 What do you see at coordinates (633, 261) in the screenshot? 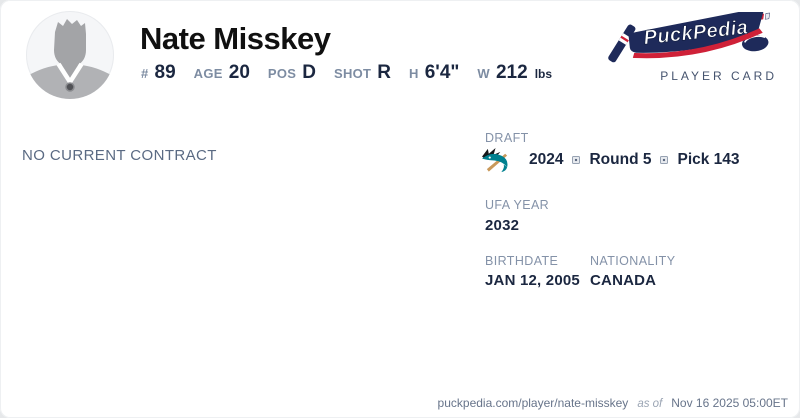
I see `nationality-label: NATIONALITY` at bounding box center [633, 261].